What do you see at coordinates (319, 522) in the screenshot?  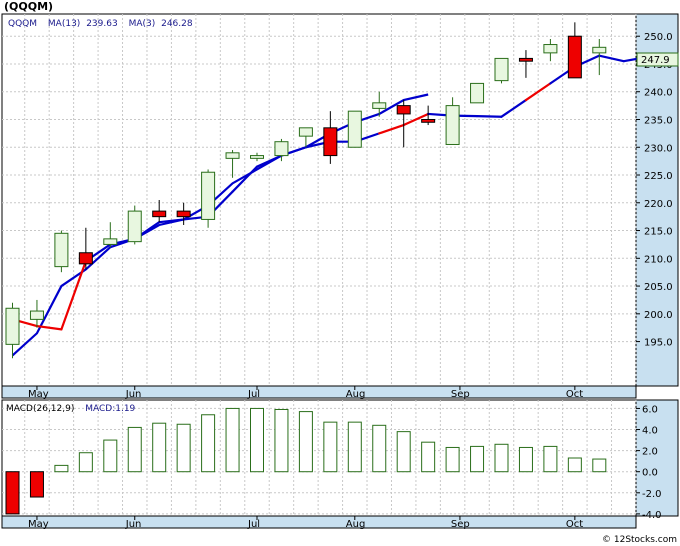 I see `macd-month-band` at bounding box center [319, 522].